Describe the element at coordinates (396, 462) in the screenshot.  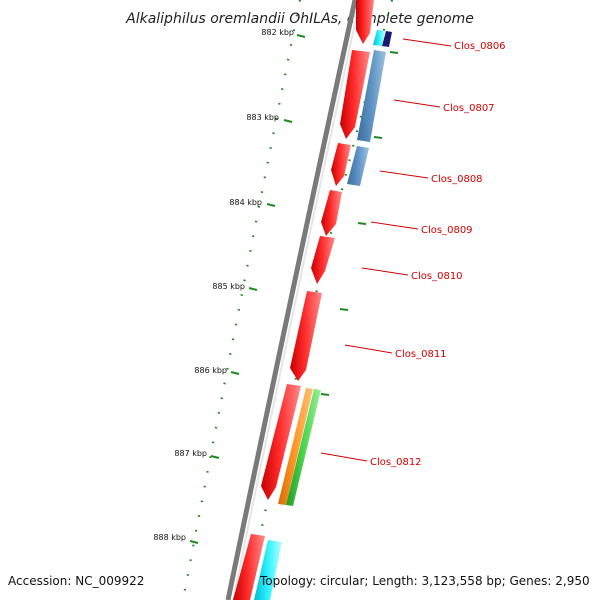
I see `gene-label: Clos_0812` at that location.